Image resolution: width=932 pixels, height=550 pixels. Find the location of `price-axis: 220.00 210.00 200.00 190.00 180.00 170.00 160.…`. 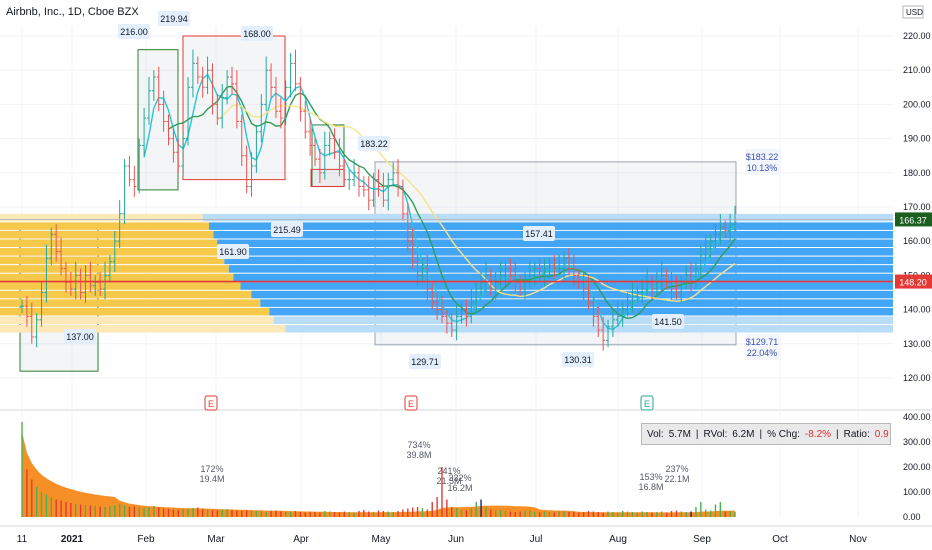

price-axis: 220.00 210.00 200.00 190.00 180.00 170.00 160.… is located at coordinates (913, 263).